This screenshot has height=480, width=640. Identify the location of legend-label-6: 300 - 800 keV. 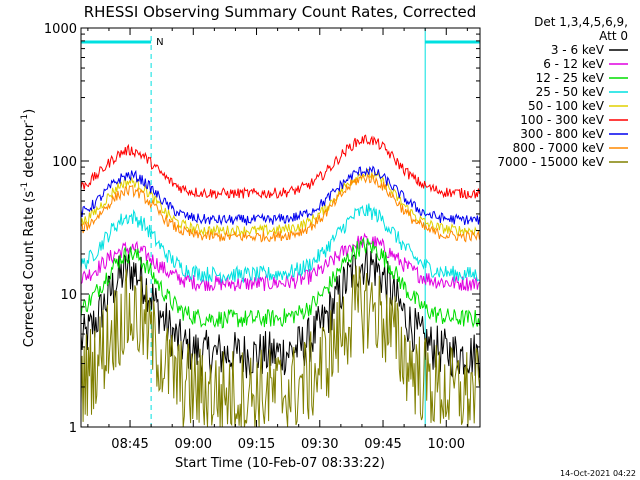
(562, 134).